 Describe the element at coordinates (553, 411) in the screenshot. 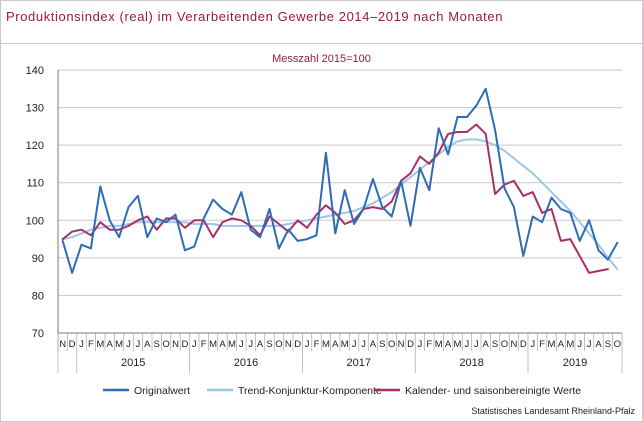

I see `source-note: Statistisches Landesamt Rheinland-Pfalz` at that location.